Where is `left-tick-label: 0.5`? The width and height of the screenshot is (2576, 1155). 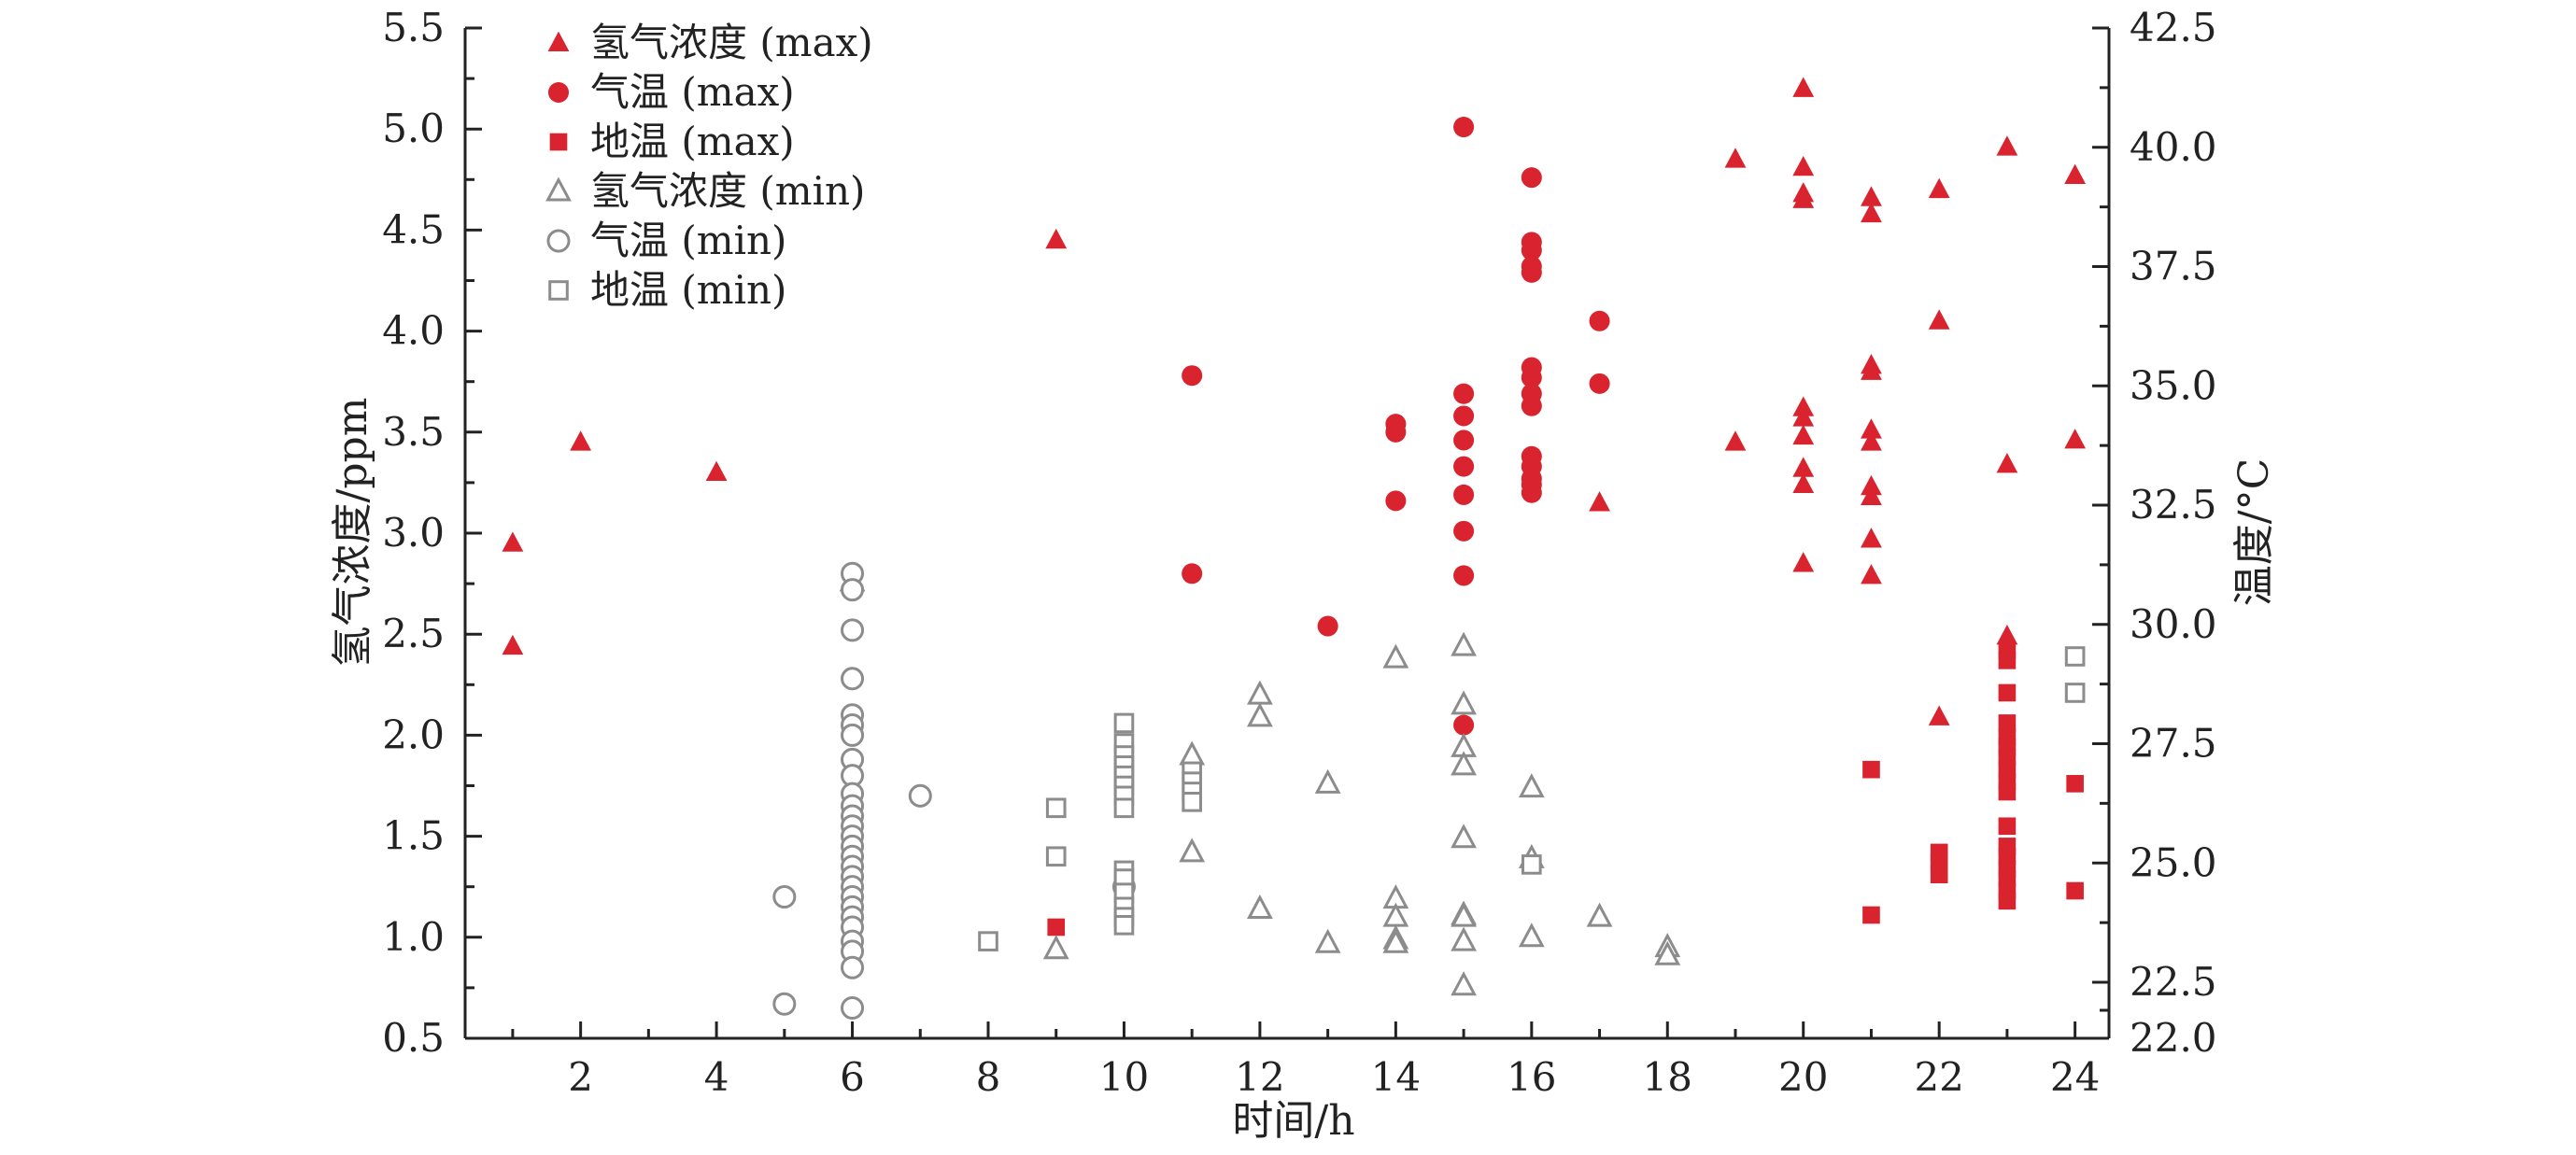 left-tick-label: 0.5 is located at coordinates (414, 1038).